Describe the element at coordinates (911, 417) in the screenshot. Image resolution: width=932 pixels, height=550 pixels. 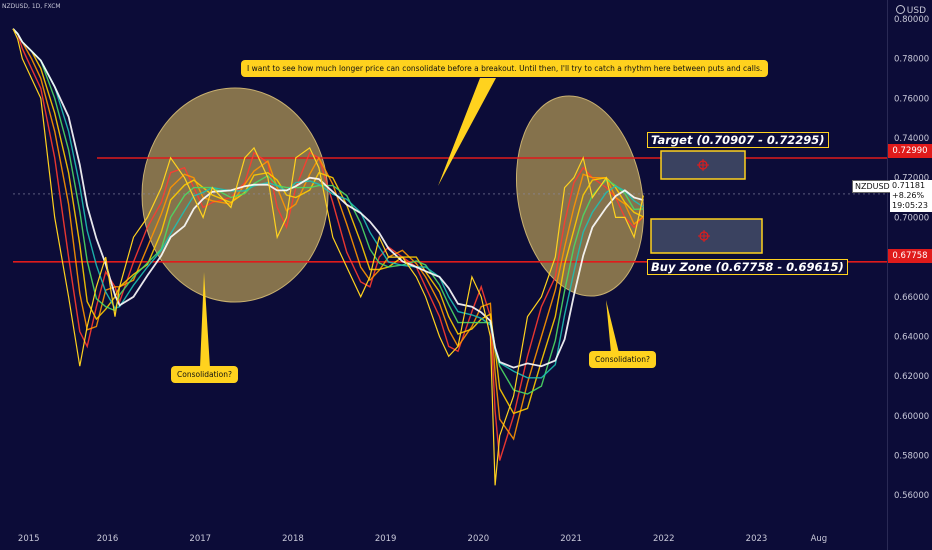
I see `y-tick-label: 0.60000` at that location.